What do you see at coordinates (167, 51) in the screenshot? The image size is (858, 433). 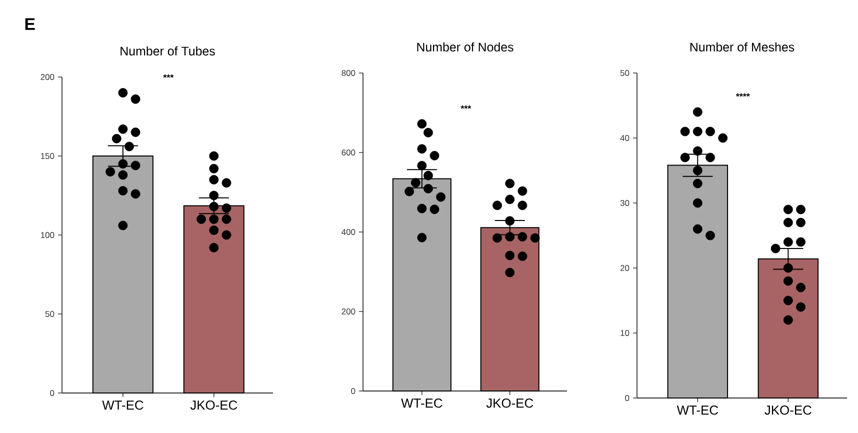 I see `chart-title: Number of Tubes` at bounding box center [167, 51].